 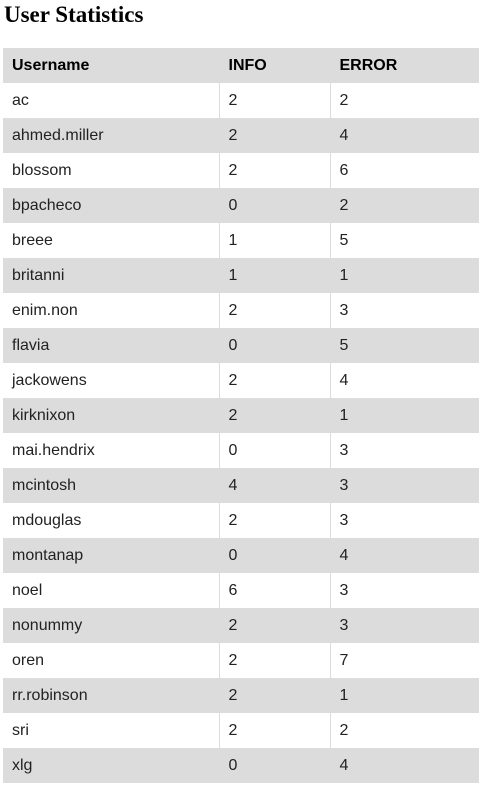 What do you see at coordinates (368, 65) in the screenshot?
I see `column-header-error: ERROR` at bounding box center [368, 65].